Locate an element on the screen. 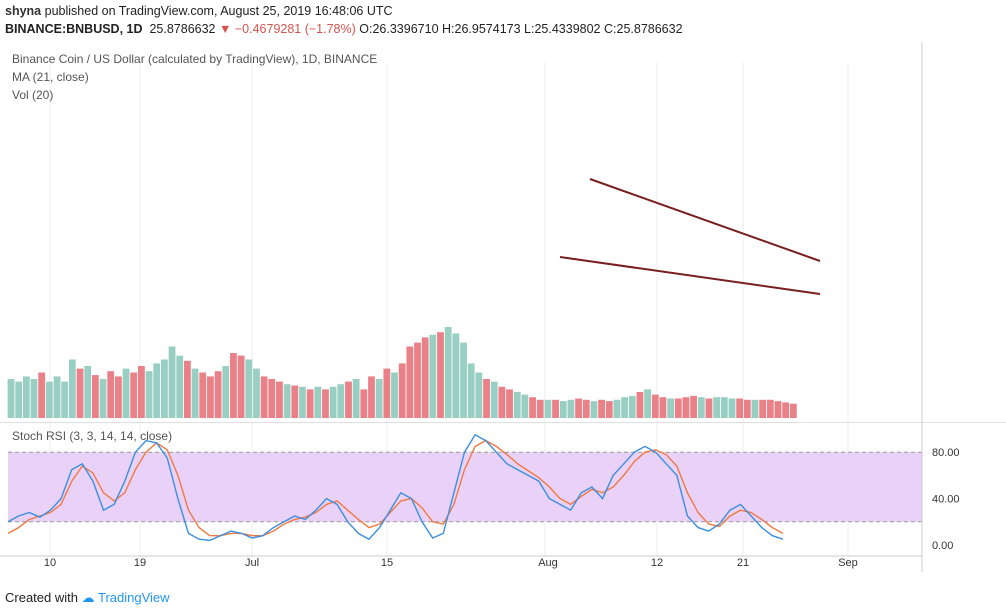 The image size is (1006, 615). upper-trendline is located at coordinates (705, 220).